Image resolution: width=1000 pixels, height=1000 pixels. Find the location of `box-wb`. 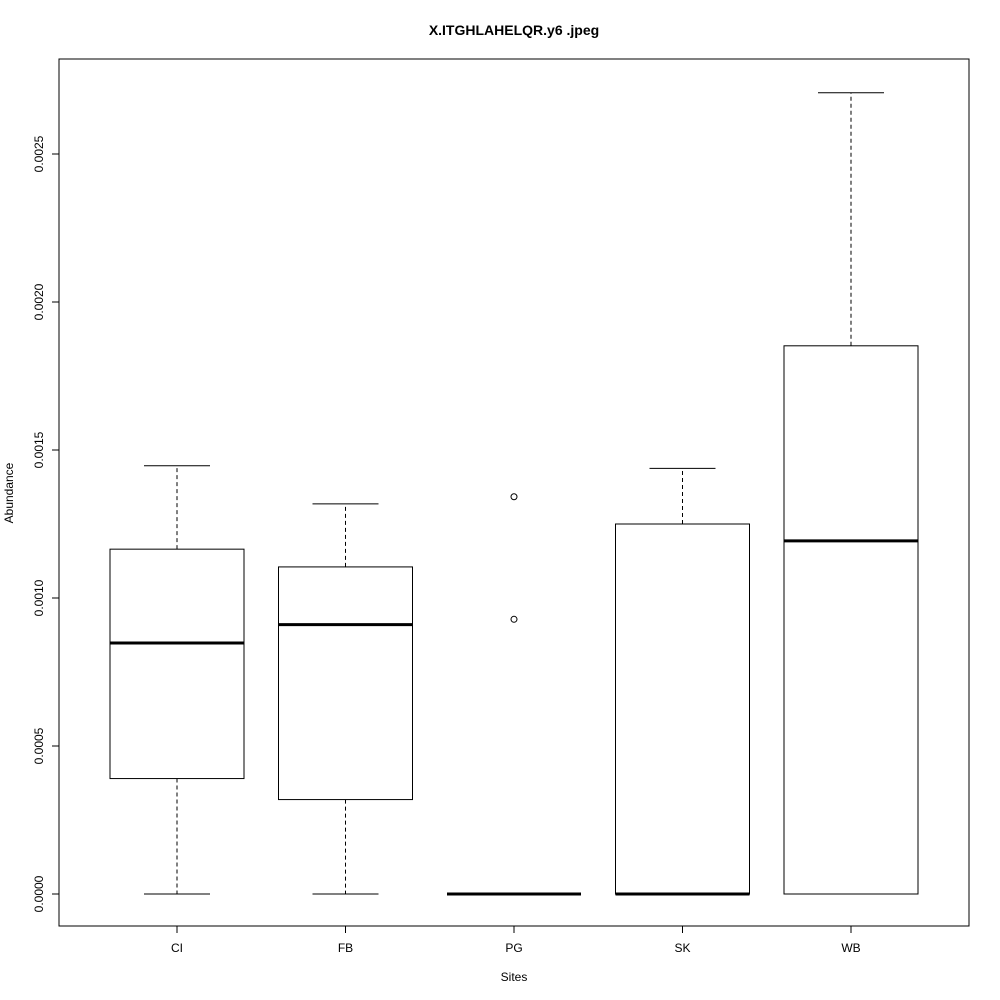

box-wb is located at coordinates (851, 493).